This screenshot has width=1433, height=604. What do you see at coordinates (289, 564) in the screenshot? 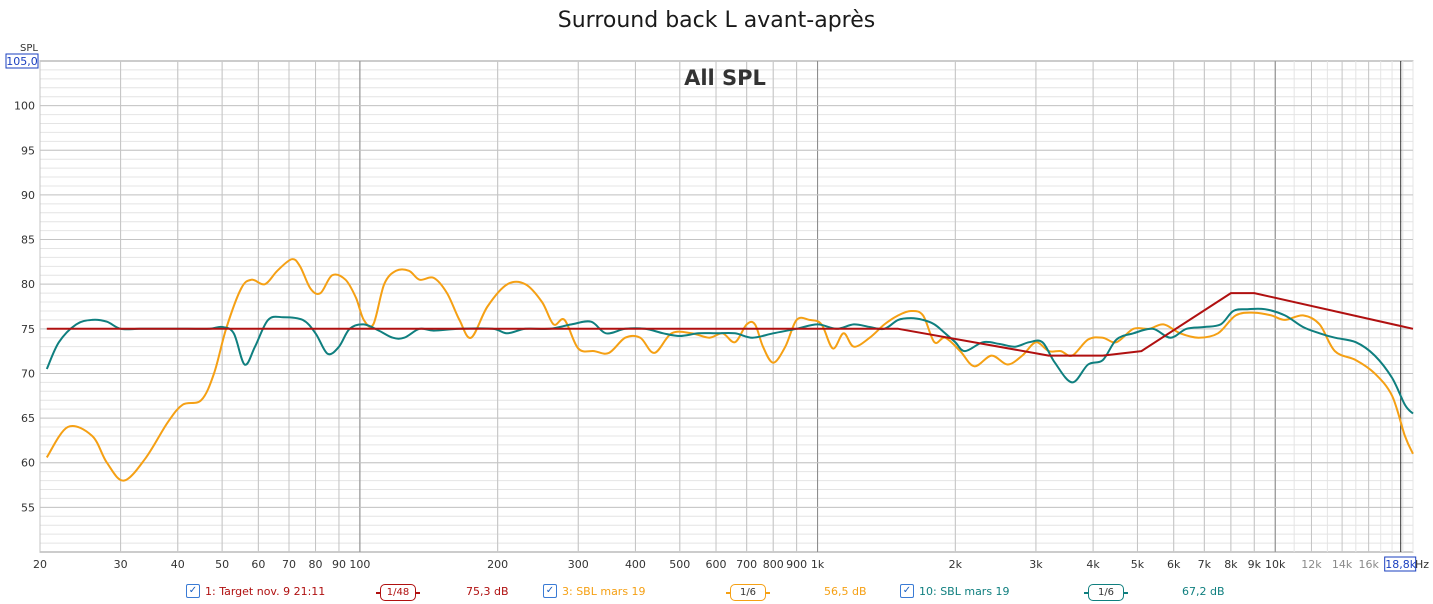
I see `x-tick-label: 70` at bounding box center [289, 564].